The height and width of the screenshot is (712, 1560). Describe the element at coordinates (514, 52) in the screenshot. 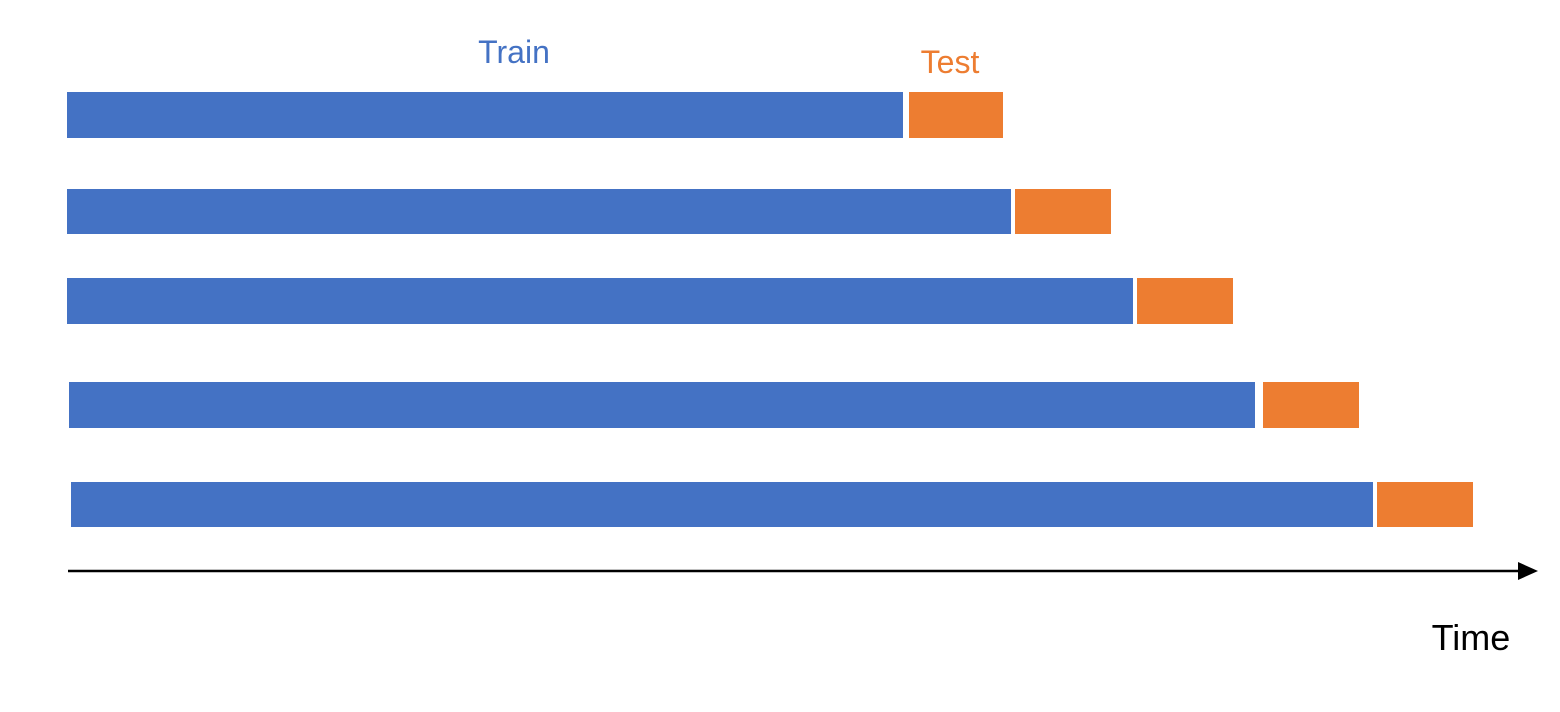

I see `train-label: Train` at that location.